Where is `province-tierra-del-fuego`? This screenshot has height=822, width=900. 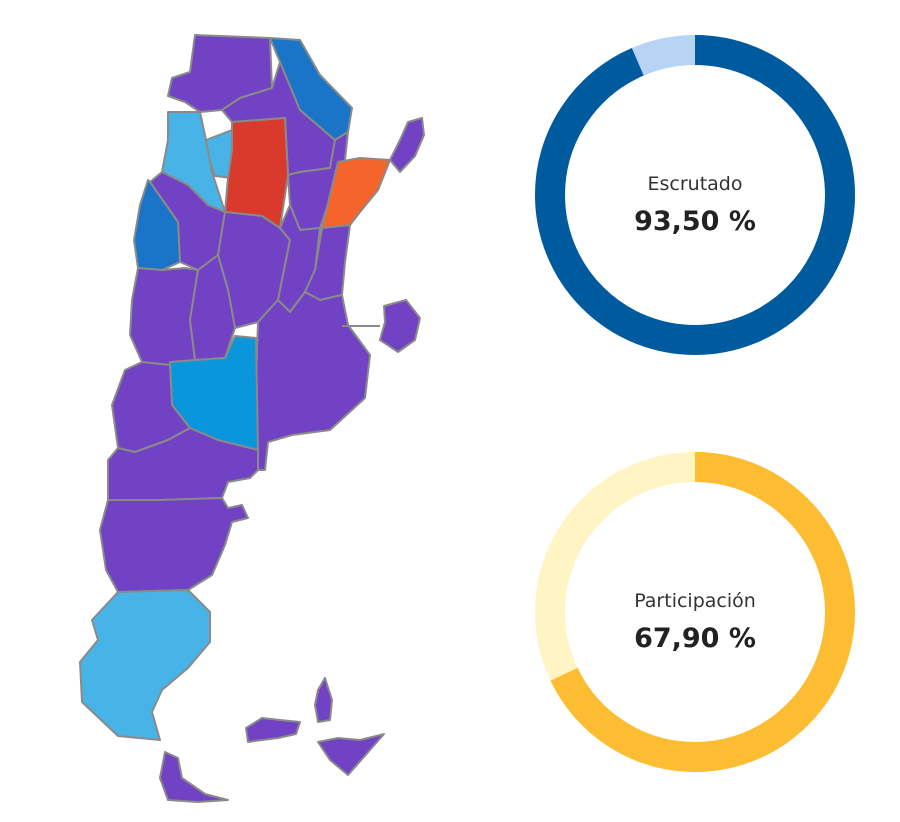 province-tierra-del-fuego is located at coordinates (194, 777).